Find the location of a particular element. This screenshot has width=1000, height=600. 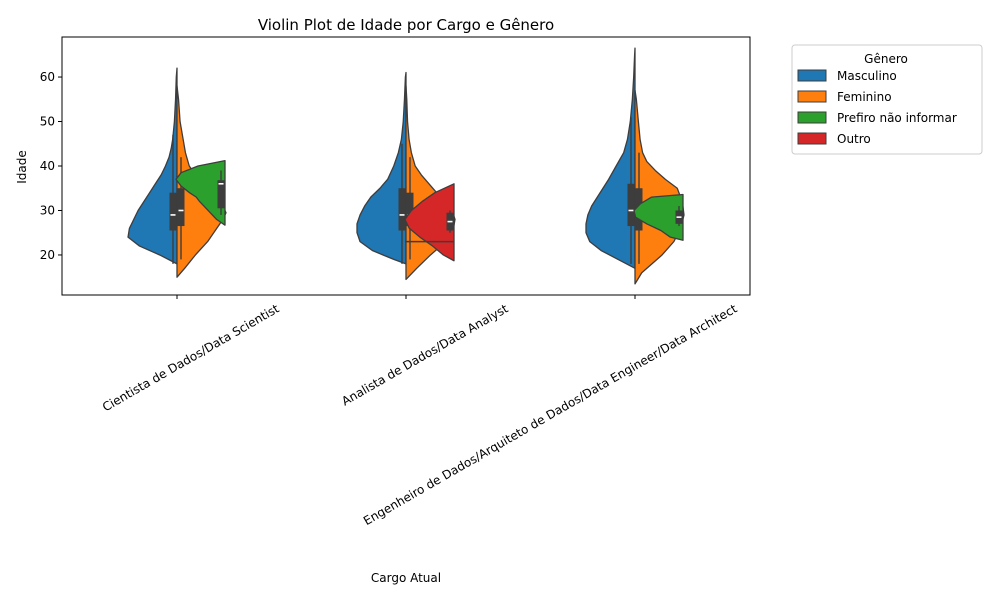

y-tick-label: 20 is located at coordinates (47, 255).